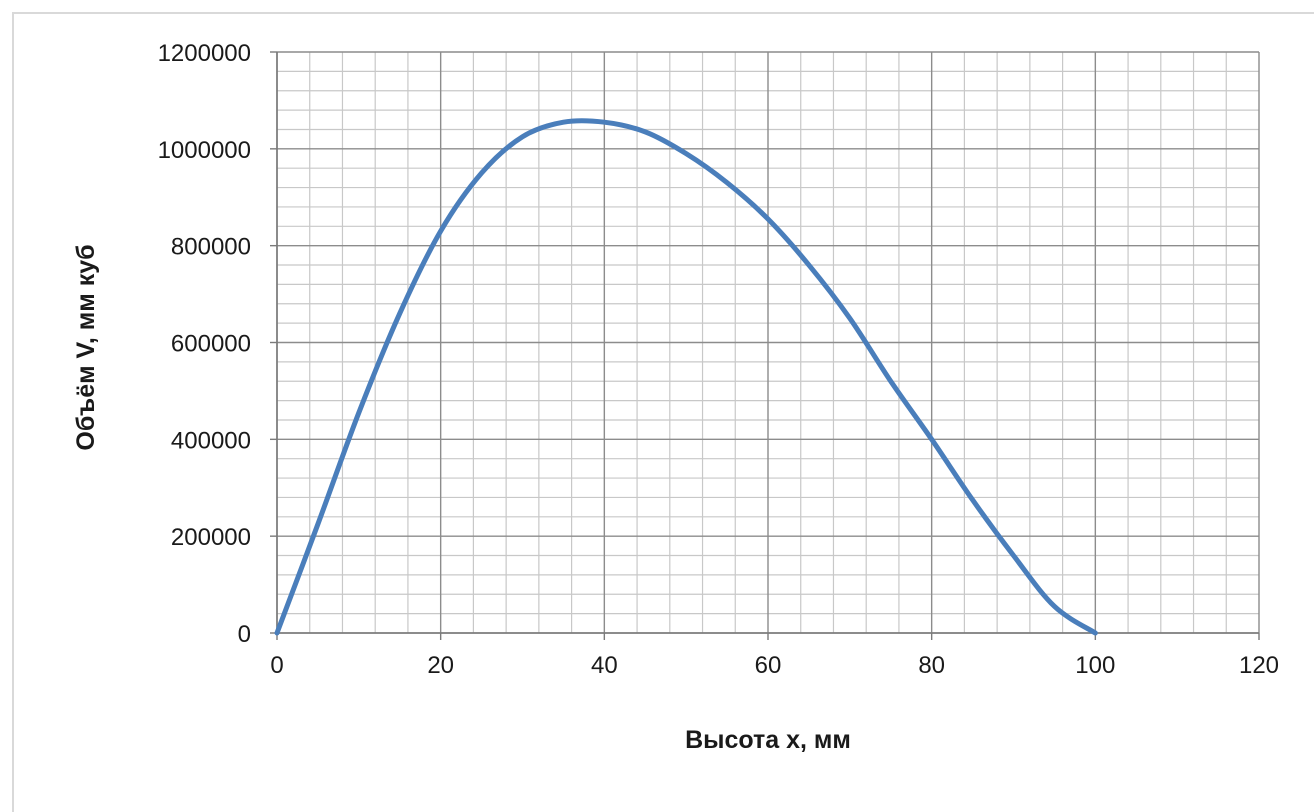 The width and height of the screenshot is (1314, 812). Describe the element at coordinates (86, 347) in the screenshot. I see `y-axis-title: Объём V, мм куб` at that location.